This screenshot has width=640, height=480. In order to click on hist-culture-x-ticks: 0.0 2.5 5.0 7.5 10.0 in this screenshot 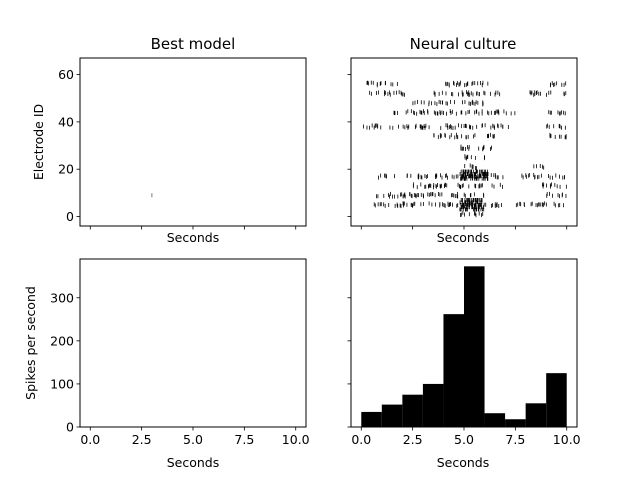, I will do `click(466, 437)`.